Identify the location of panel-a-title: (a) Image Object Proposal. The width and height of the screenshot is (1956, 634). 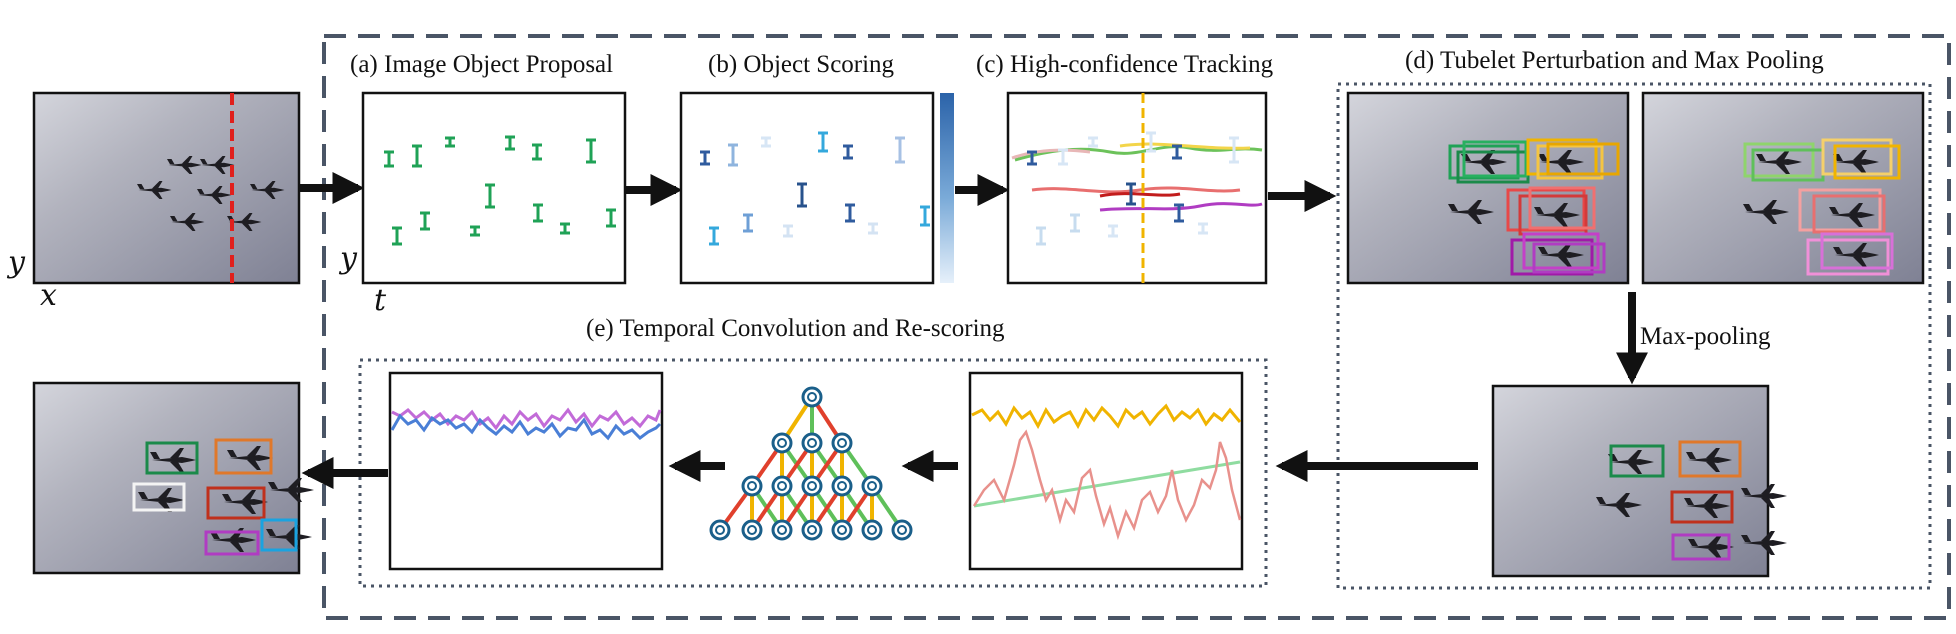
(481, 64).